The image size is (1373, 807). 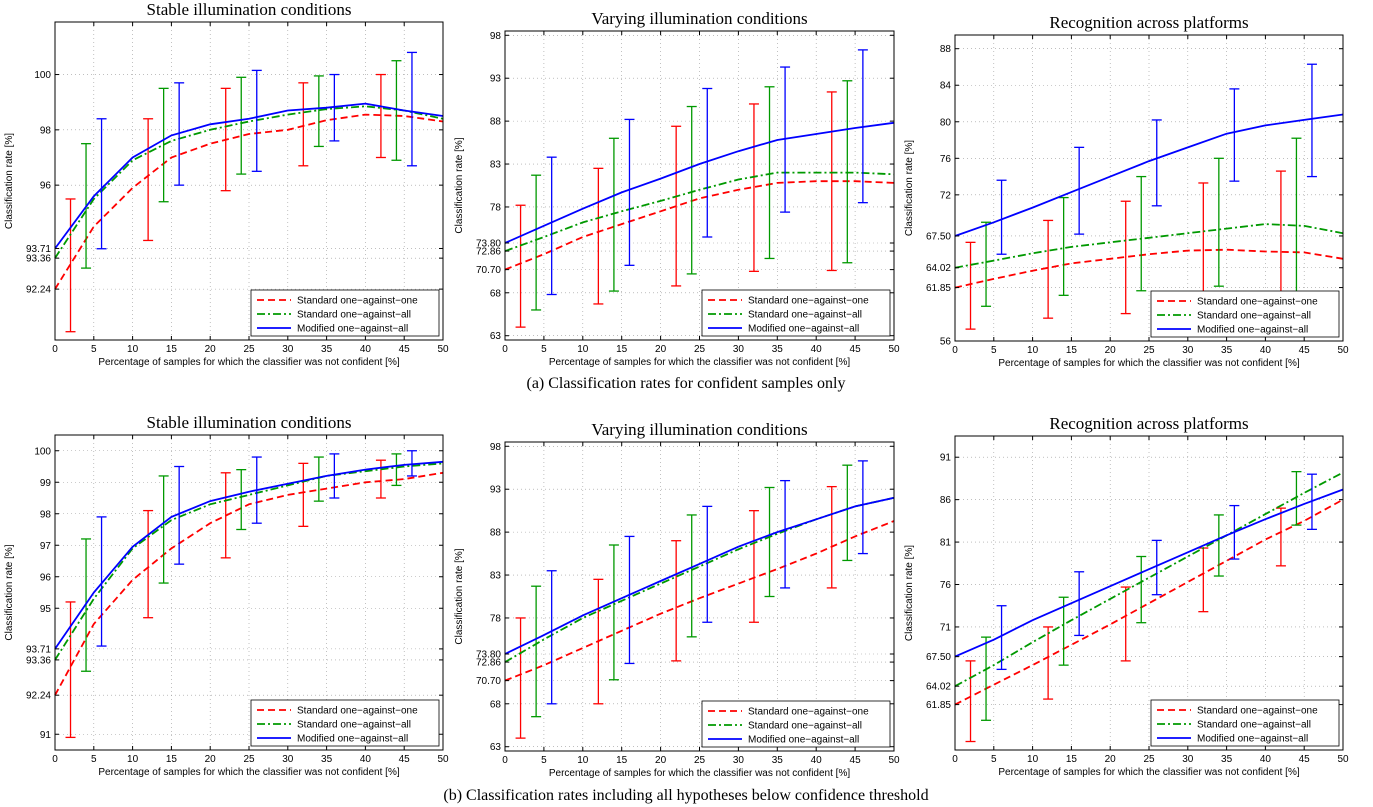 What do you see at coordinates (496, 533) in the screenshot?
I see `y-tick-label: 88` at bounding box center [496, 533].